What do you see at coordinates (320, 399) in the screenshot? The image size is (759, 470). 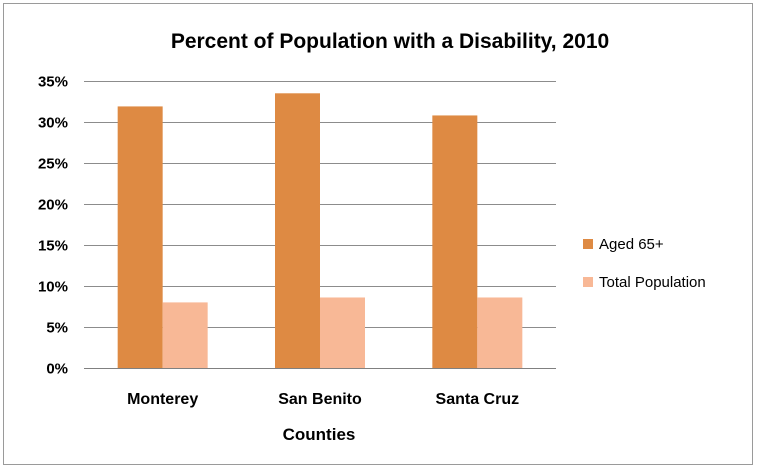 I see `x-tick-label: San Benito` at bounding box center [320, 399].